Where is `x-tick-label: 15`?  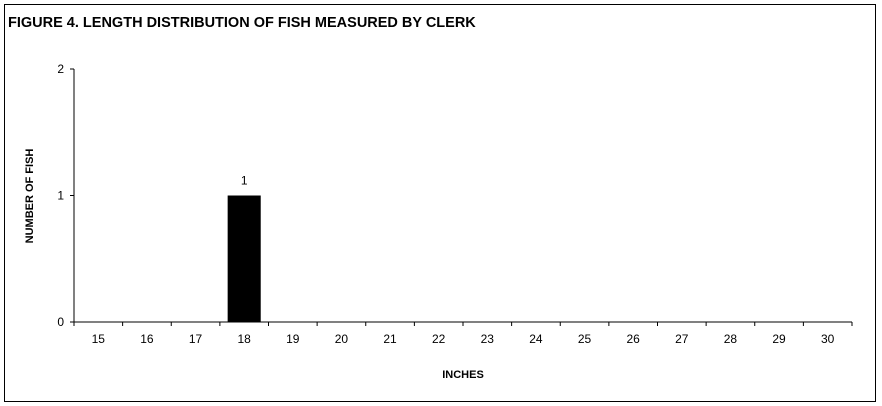 x-tick-label: 15 is located at coordinates (99, 339).